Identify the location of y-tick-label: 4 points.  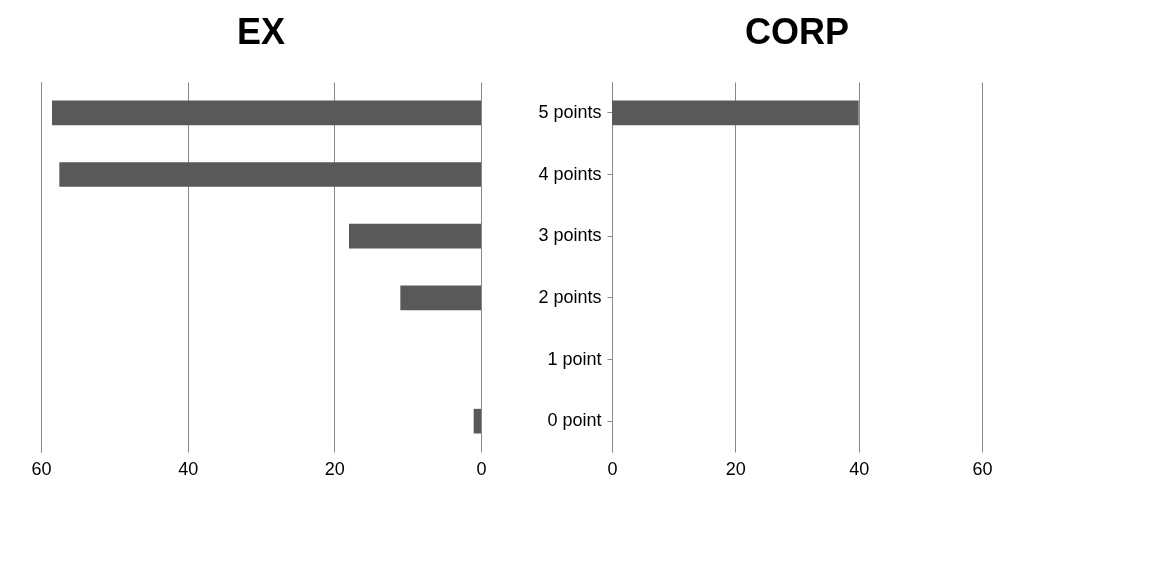
(570, 173).